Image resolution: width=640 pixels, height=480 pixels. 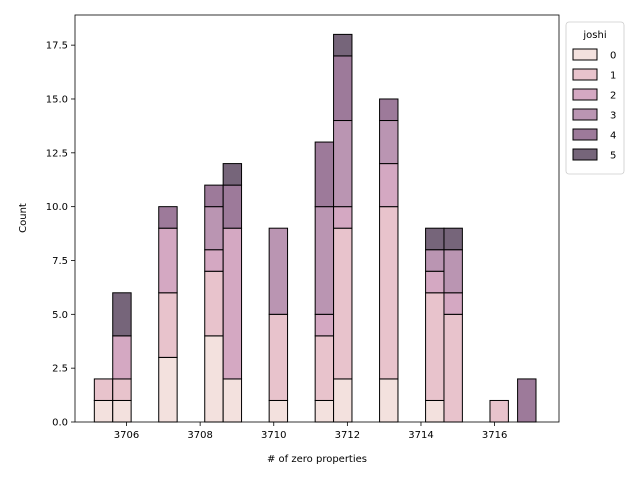 I want to click on x-tick-label: 3706, so click(x=126, y=435).